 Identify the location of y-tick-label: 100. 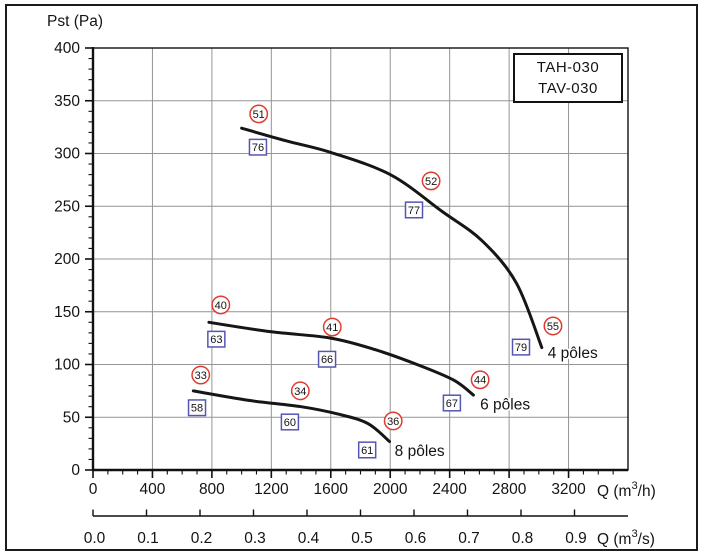
(67, 365).